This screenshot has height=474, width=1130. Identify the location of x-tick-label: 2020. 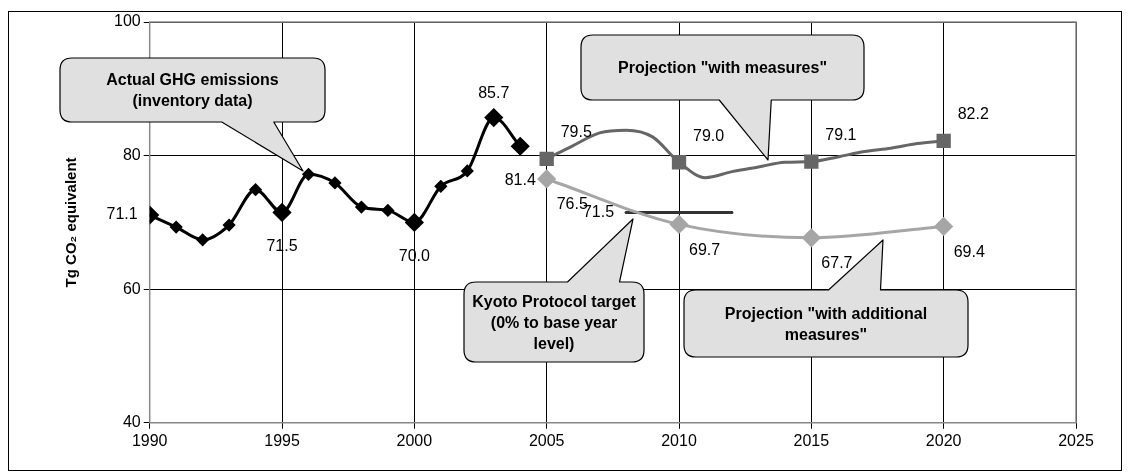
(943, 440).